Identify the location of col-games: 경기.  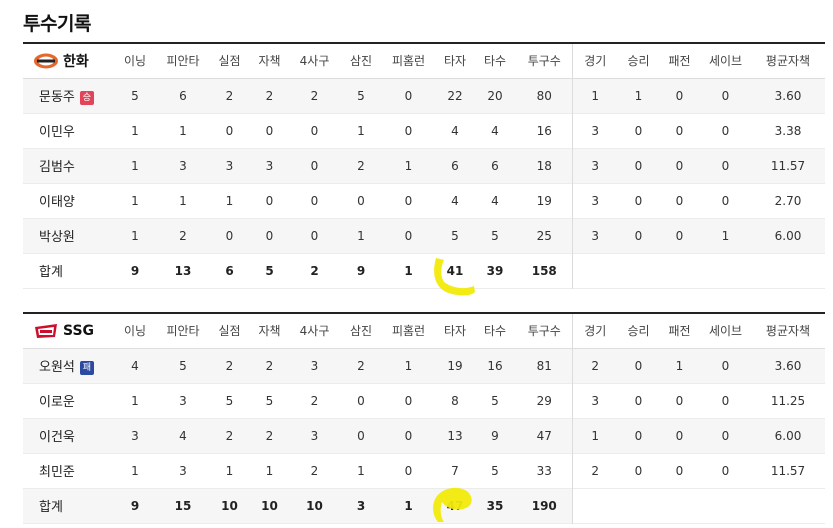
(594, 330).